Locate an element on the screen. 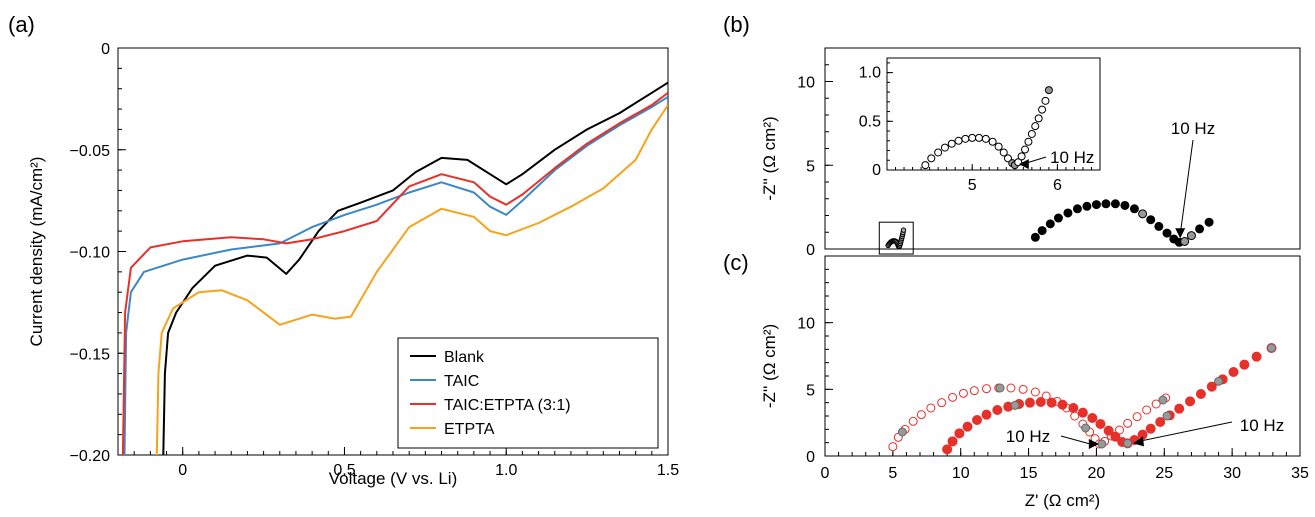  inset-y-tick-label: 0.5 is located at coordinates (870, 121).